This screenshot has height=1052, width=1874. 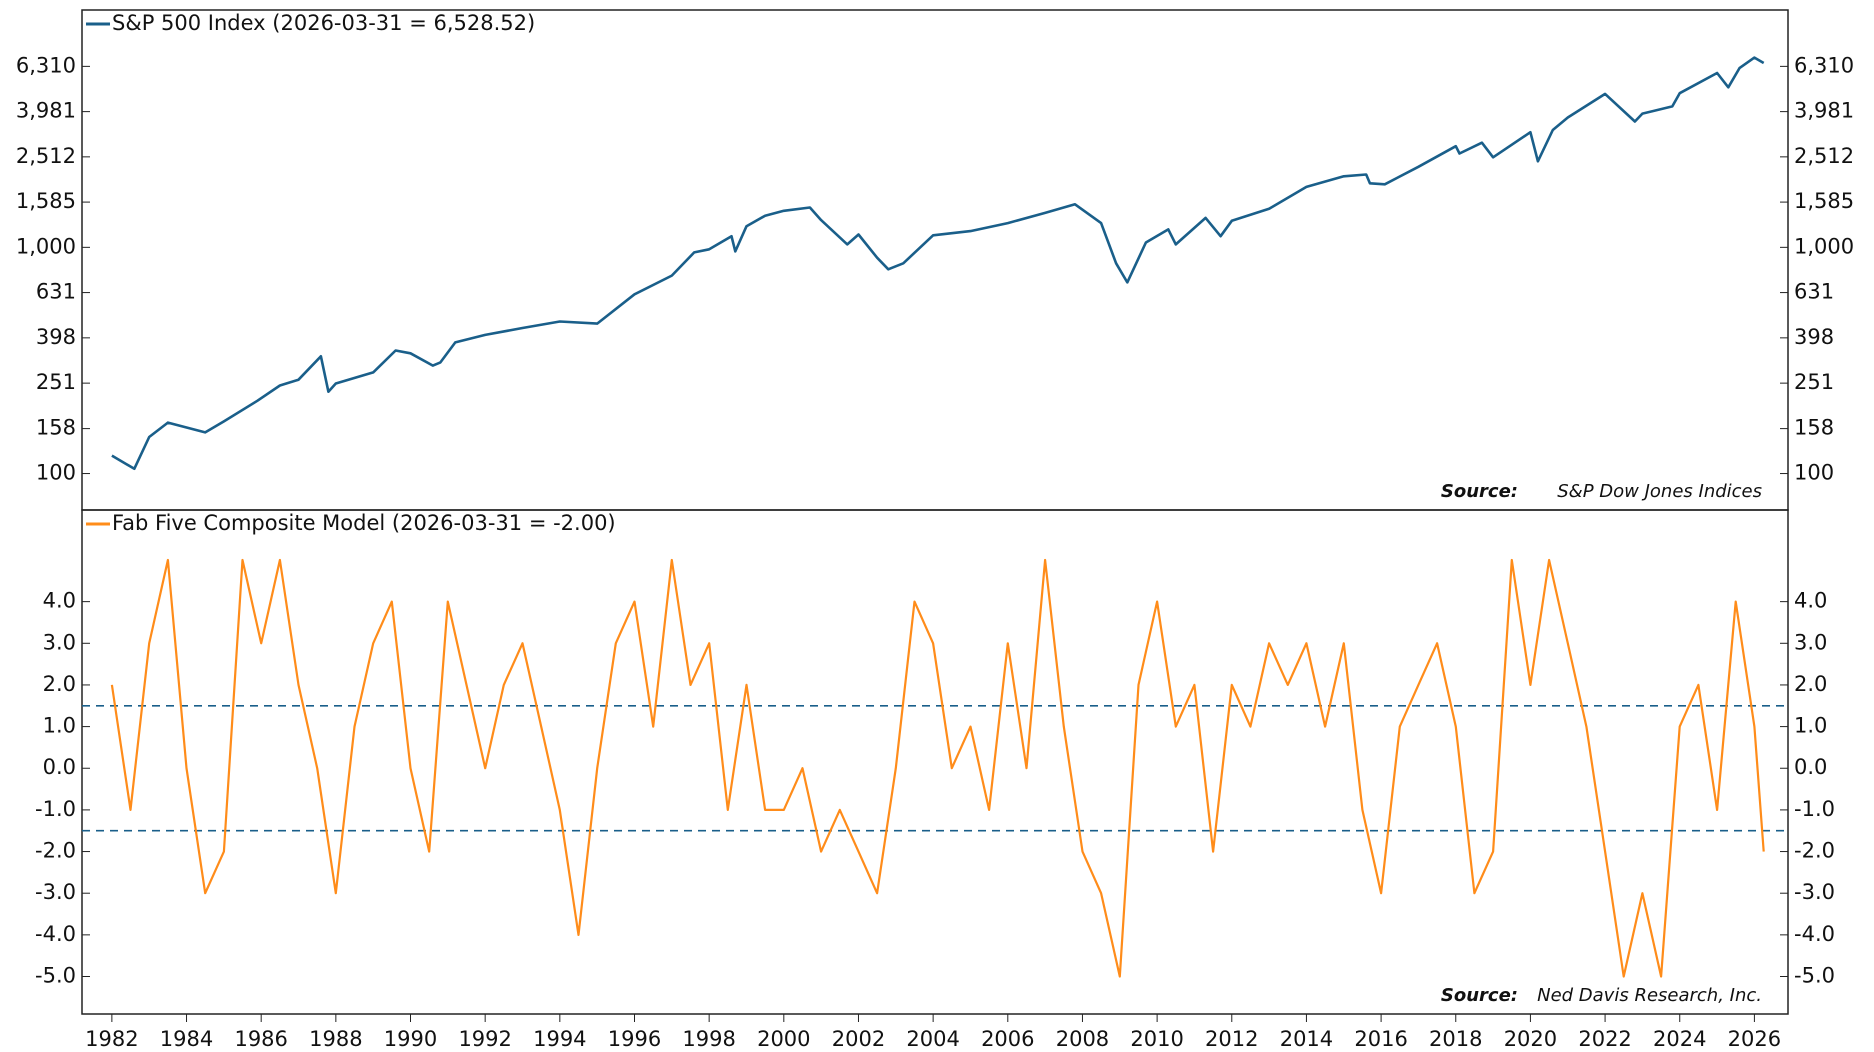 What do you see at coordinates (46, 65) in the screenshot?
I see `y-tick-label: 6,310` at bounding box center [46, 65].